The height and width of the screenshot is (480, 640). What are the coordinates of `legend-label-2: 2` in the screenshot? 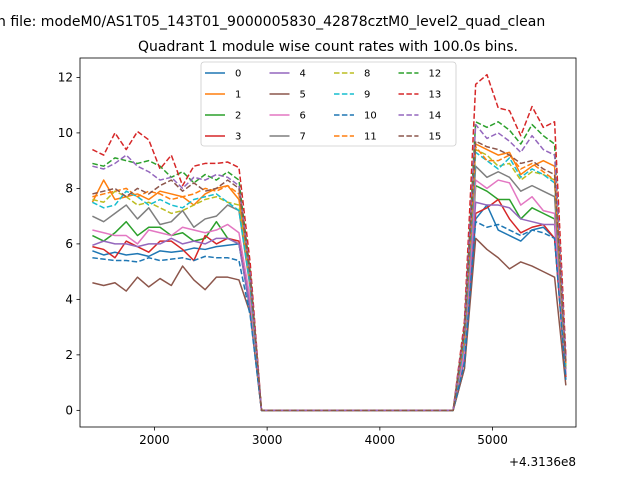 It's located at (238, 116).